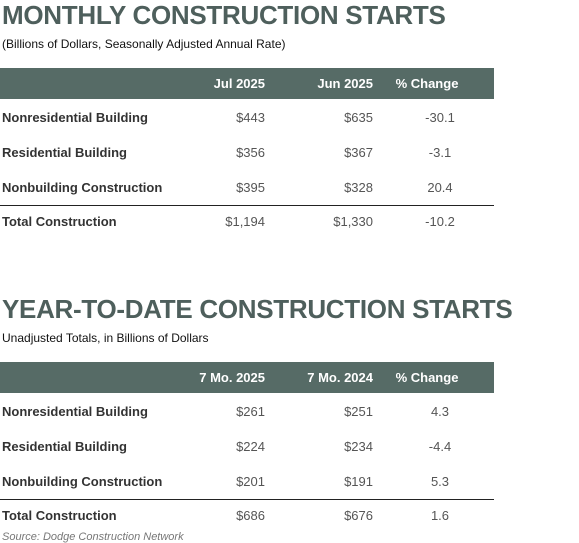 Image resolution: width=579 pixels, height=543 pixels. What do you see at coordinates (250, 481) in the screenshot?
I see `cell-value: $201` at bounding box center [250, 481].